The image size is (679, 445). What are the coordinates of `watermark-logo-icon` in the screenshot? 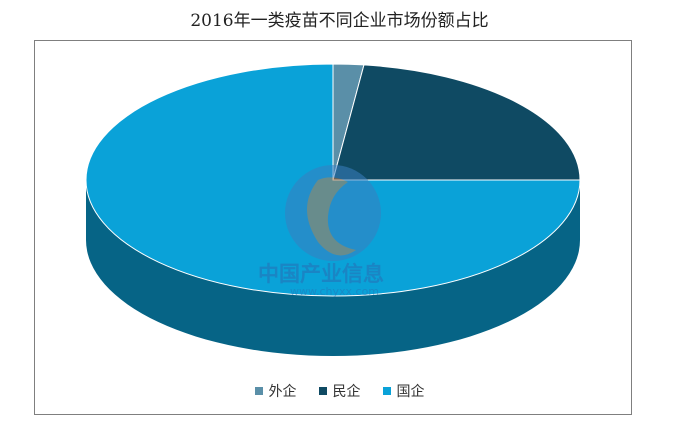 It's located at (333, 213).